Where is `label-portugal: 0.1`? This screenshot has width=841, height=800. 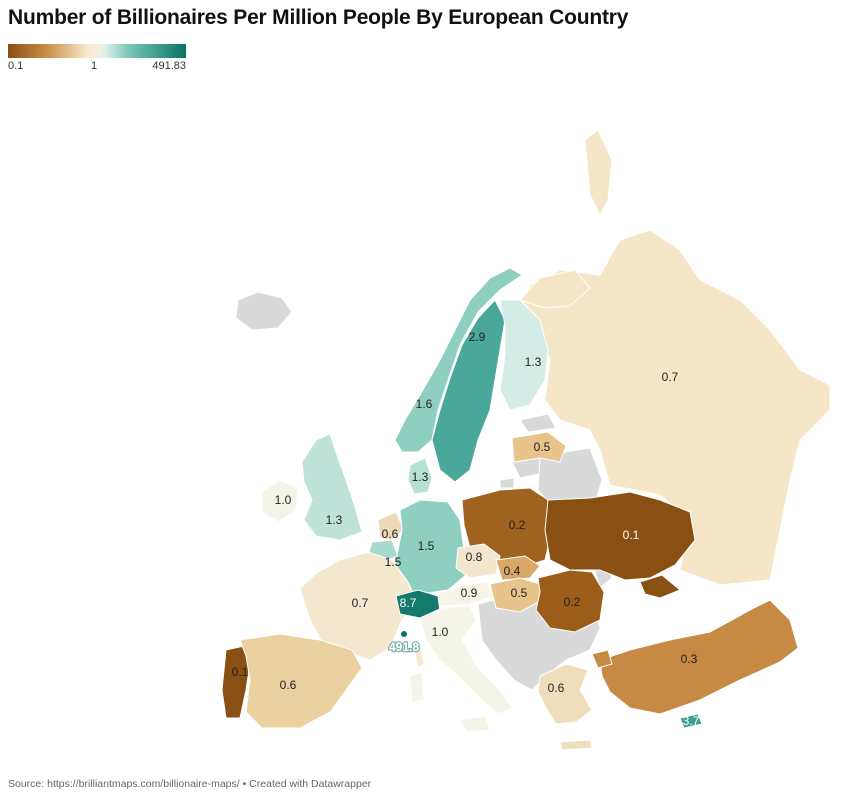
label-portugal: 0.1 is located at coordinates (240, 672).